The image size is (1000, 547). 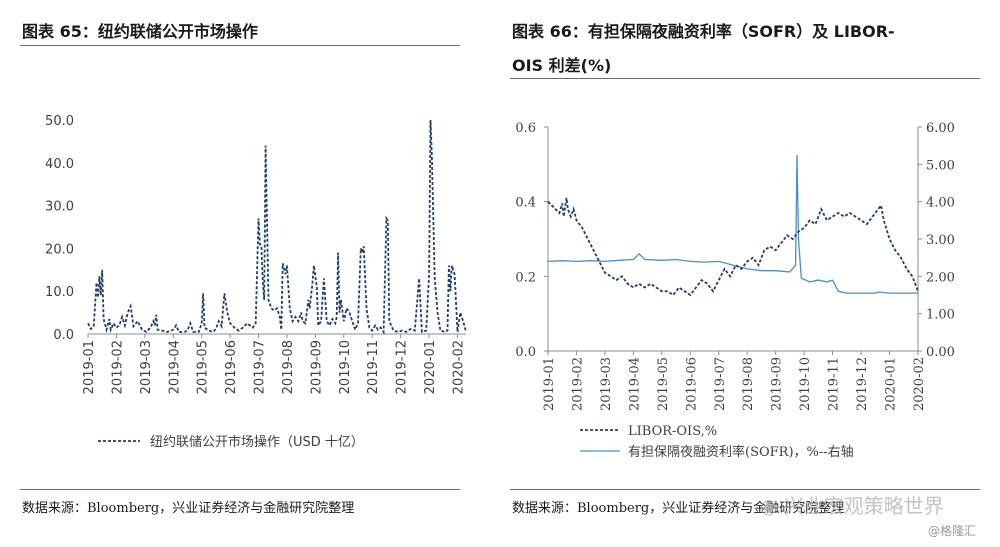 I want to click on right-legend-label-libor: LIBOR-OIS,%, so click(x=672, y=431).